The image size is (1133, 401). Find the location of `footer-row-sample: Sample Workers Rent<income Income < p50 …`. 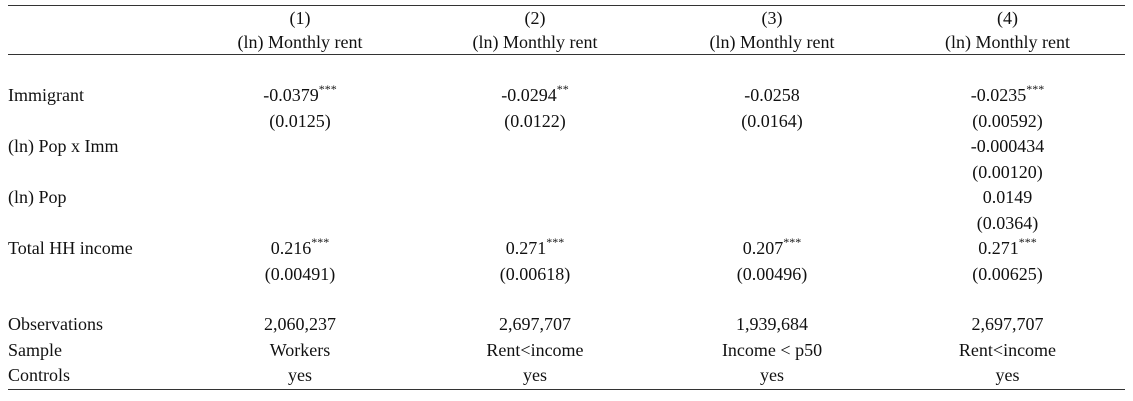

footer-row-sample: Sample Workers Rent<income Income < p50 … is located at coordinates (566, 351).